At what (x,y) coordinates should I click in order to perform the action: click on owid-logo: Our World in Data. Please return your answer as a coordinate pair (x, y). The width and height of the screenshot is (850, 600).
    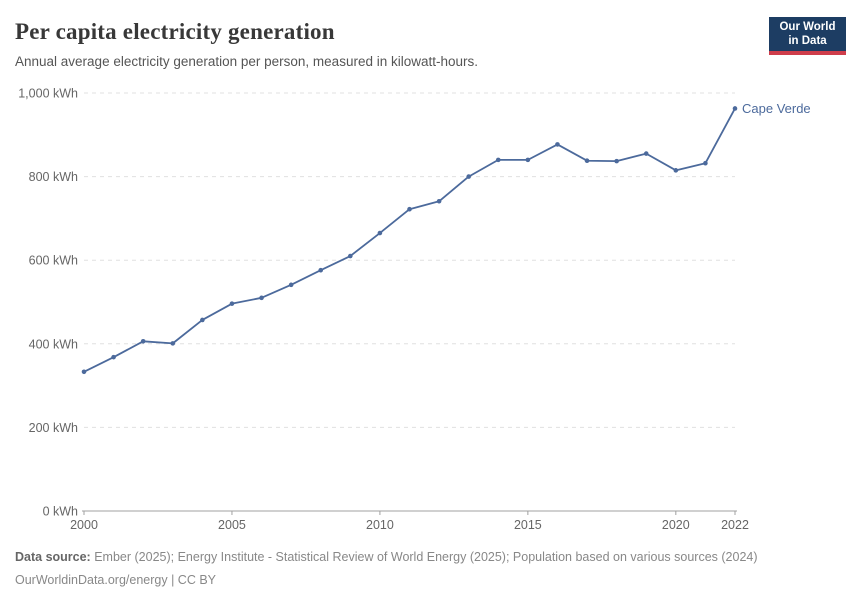
    Looking at the image, I should click on (807, 36).